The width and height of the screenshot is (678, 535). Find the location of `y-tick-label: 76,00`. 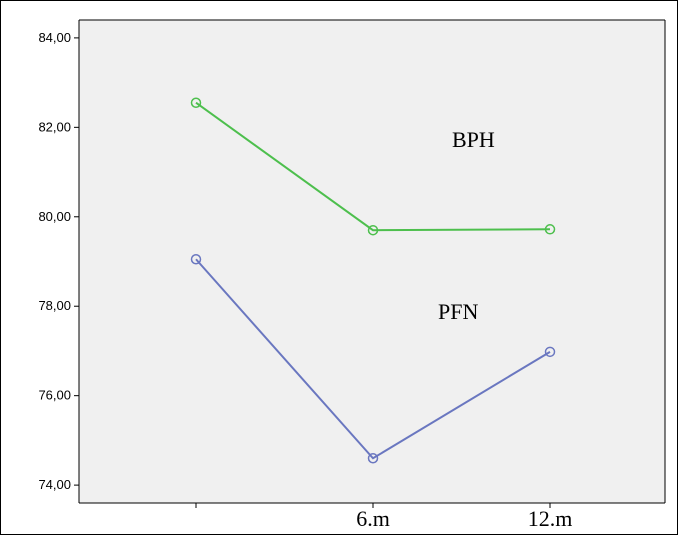

y-tick-label: 76,00 is located at coordinates (54, 395).